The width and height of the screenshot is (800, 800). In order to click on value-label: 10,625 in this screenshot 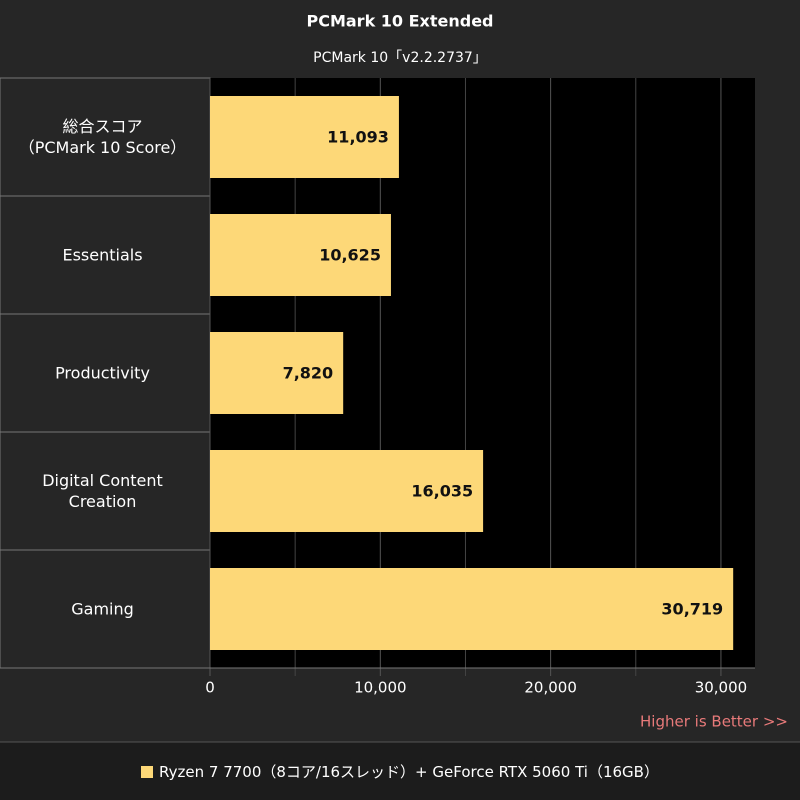, I will do `click(350, 255)`.